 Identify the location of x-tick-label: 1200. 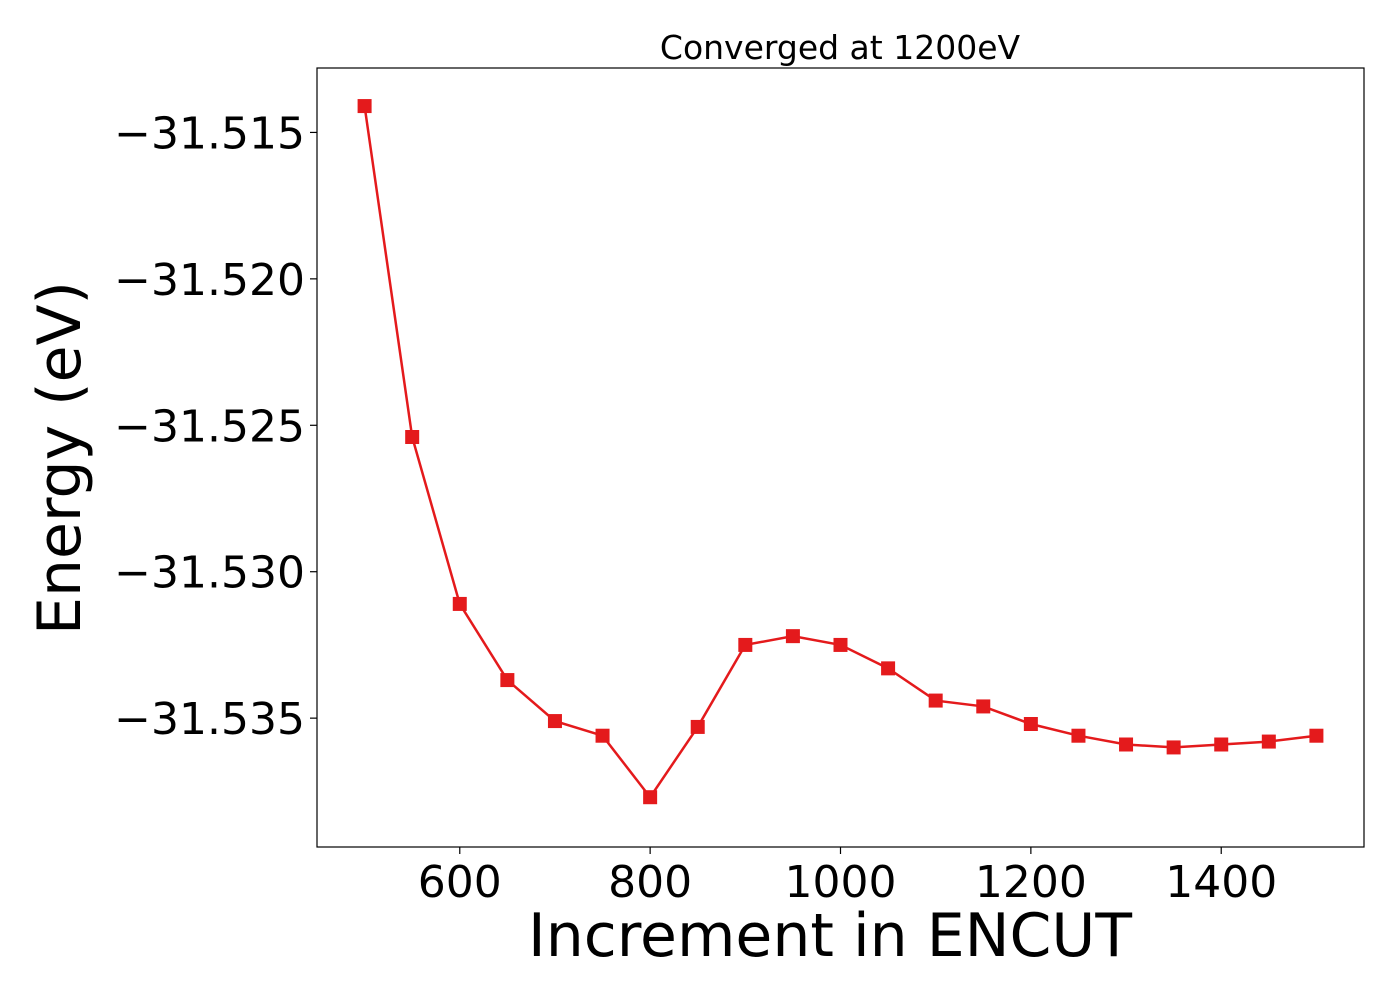
(1031, 882).